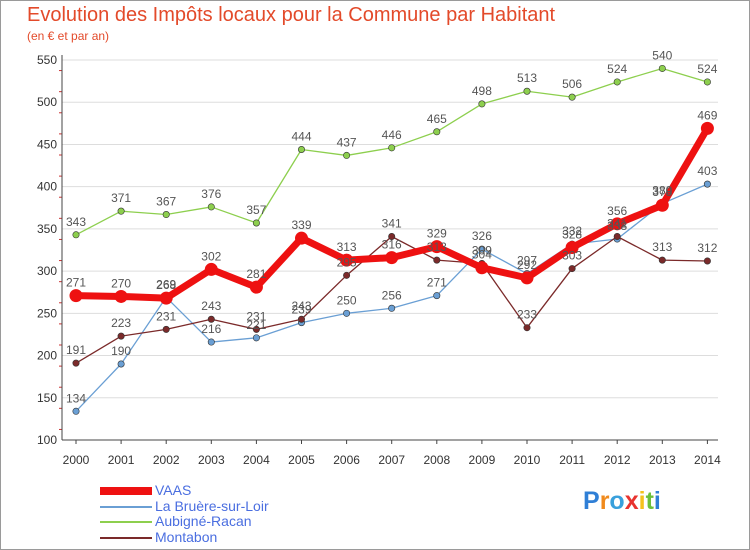 The width and height of the screenshot is (750, 550). What do you see at coordinates (527, 460) in the screenshot?
I see `x-tick-label: 2010` at bounding box center [527, 460].